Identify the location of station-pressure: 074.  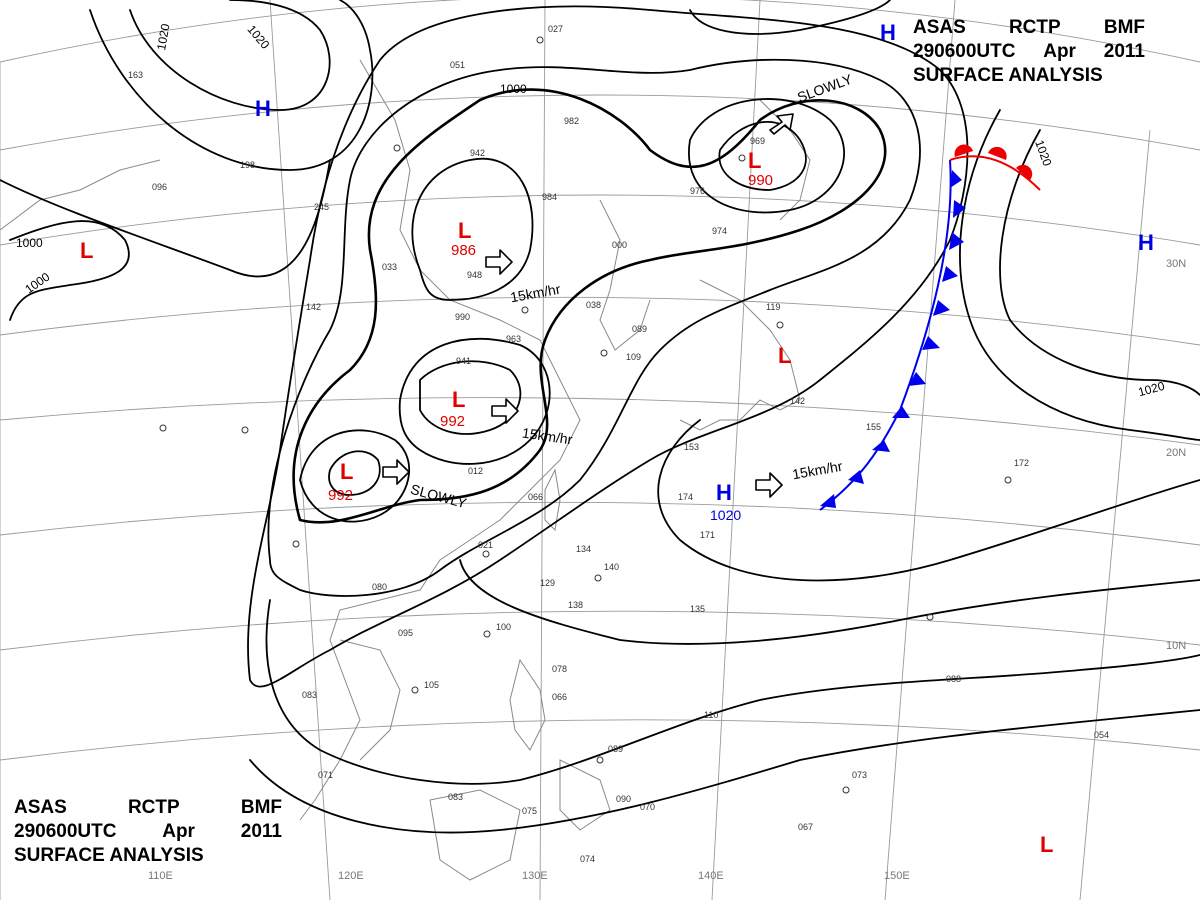
(588, 859).